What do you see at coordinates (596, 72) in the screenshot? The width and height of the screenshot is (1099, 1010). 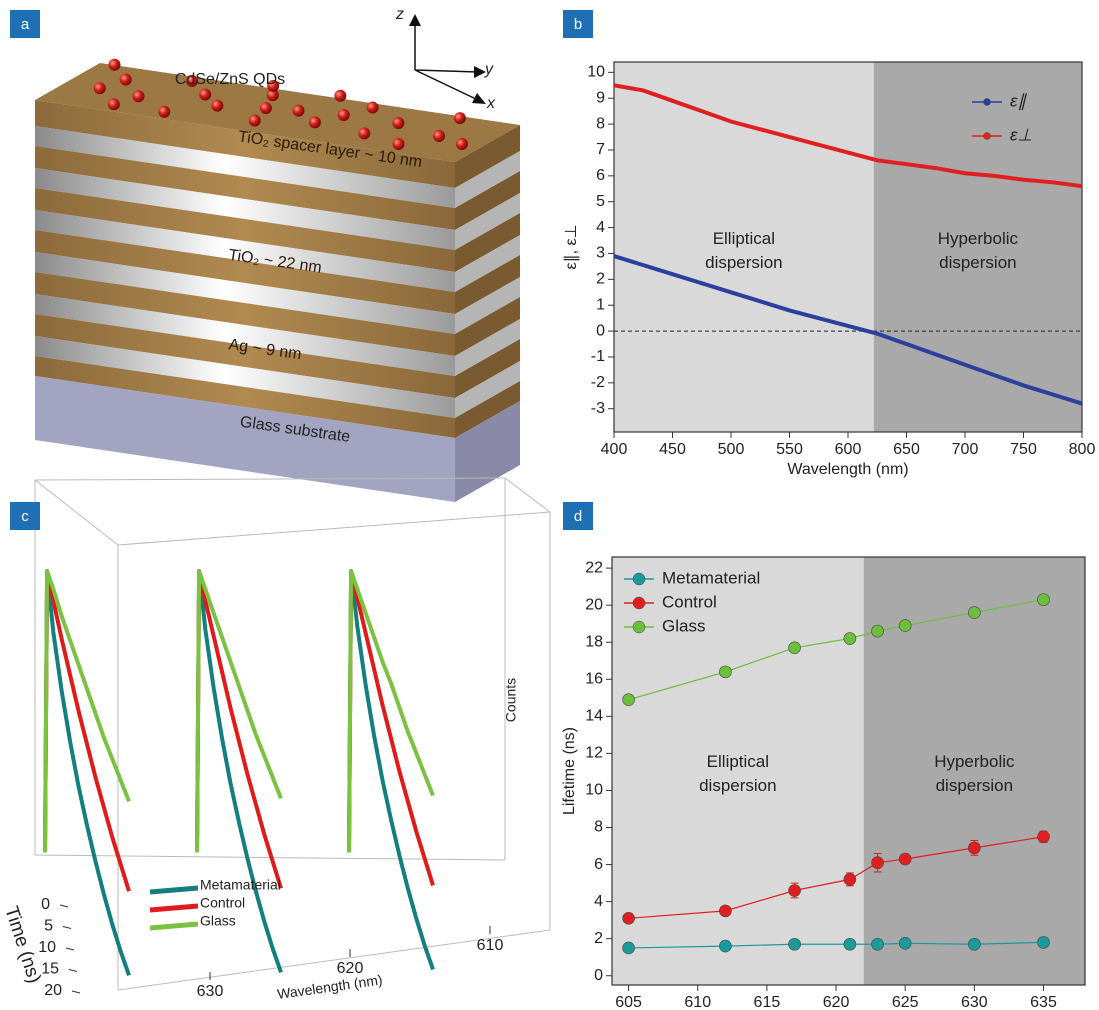 I see `y-tick-label: 10` at bounding box center [596, 72].